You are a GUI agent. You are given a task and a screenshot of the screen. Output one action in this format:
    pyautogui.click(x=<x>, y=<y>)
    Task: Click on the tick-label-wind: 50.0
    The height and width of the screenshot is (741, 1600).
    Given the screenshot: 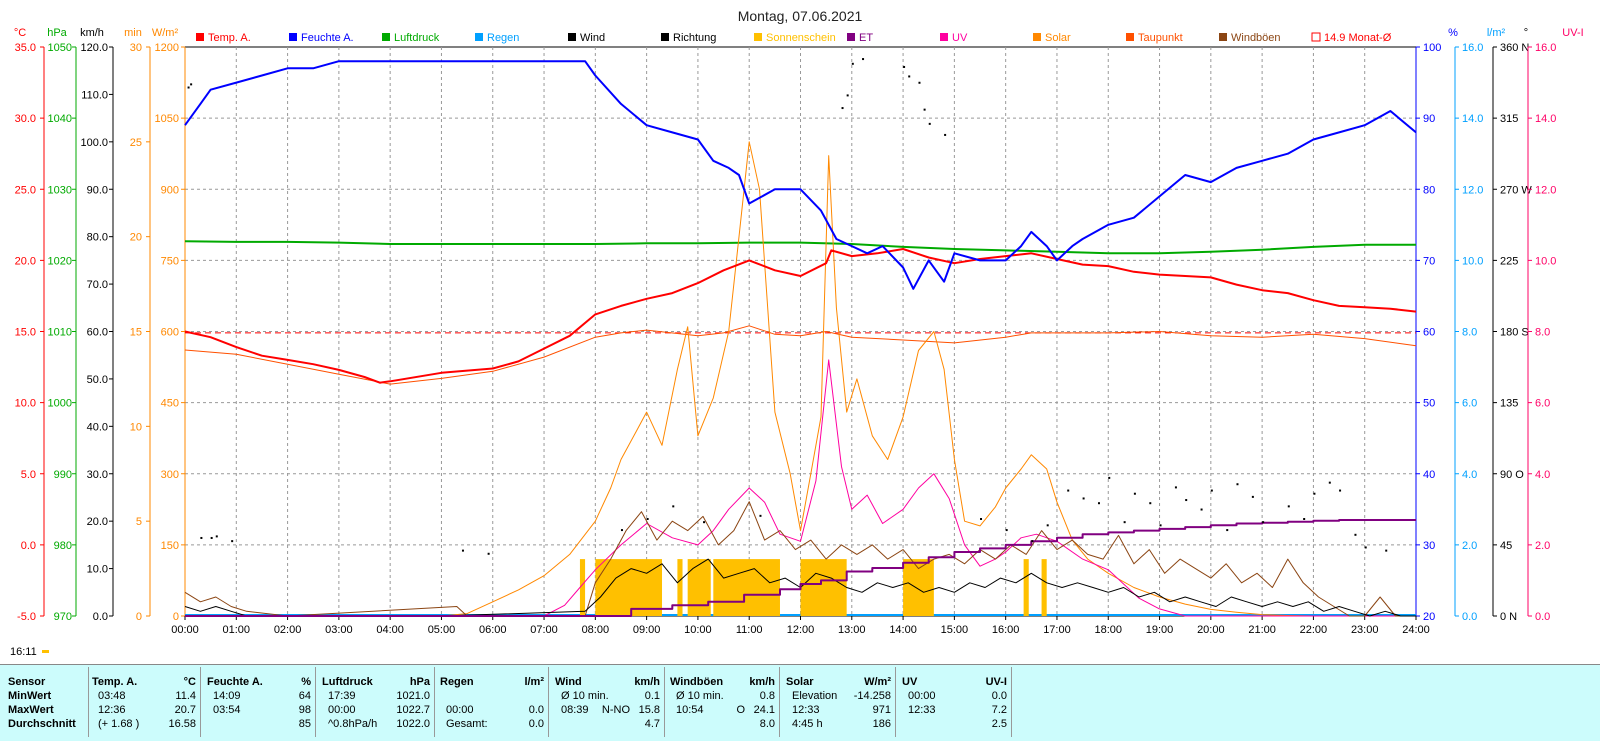 What is the action you would take?
    pyautogui.click(x=97, y=380)
    